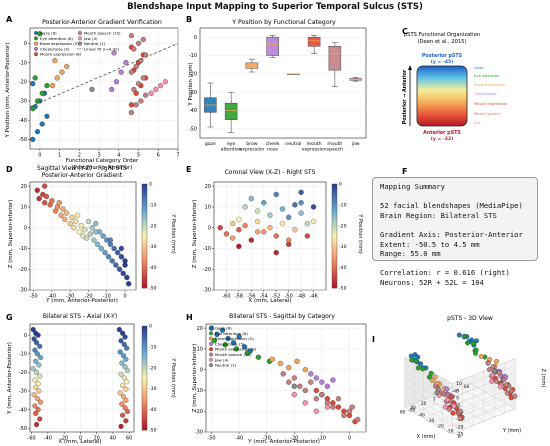  What do you see at coordinates (23, 373) in the screenshot?
I see `y-tick-label: -20` at bounding box center [23, 373].